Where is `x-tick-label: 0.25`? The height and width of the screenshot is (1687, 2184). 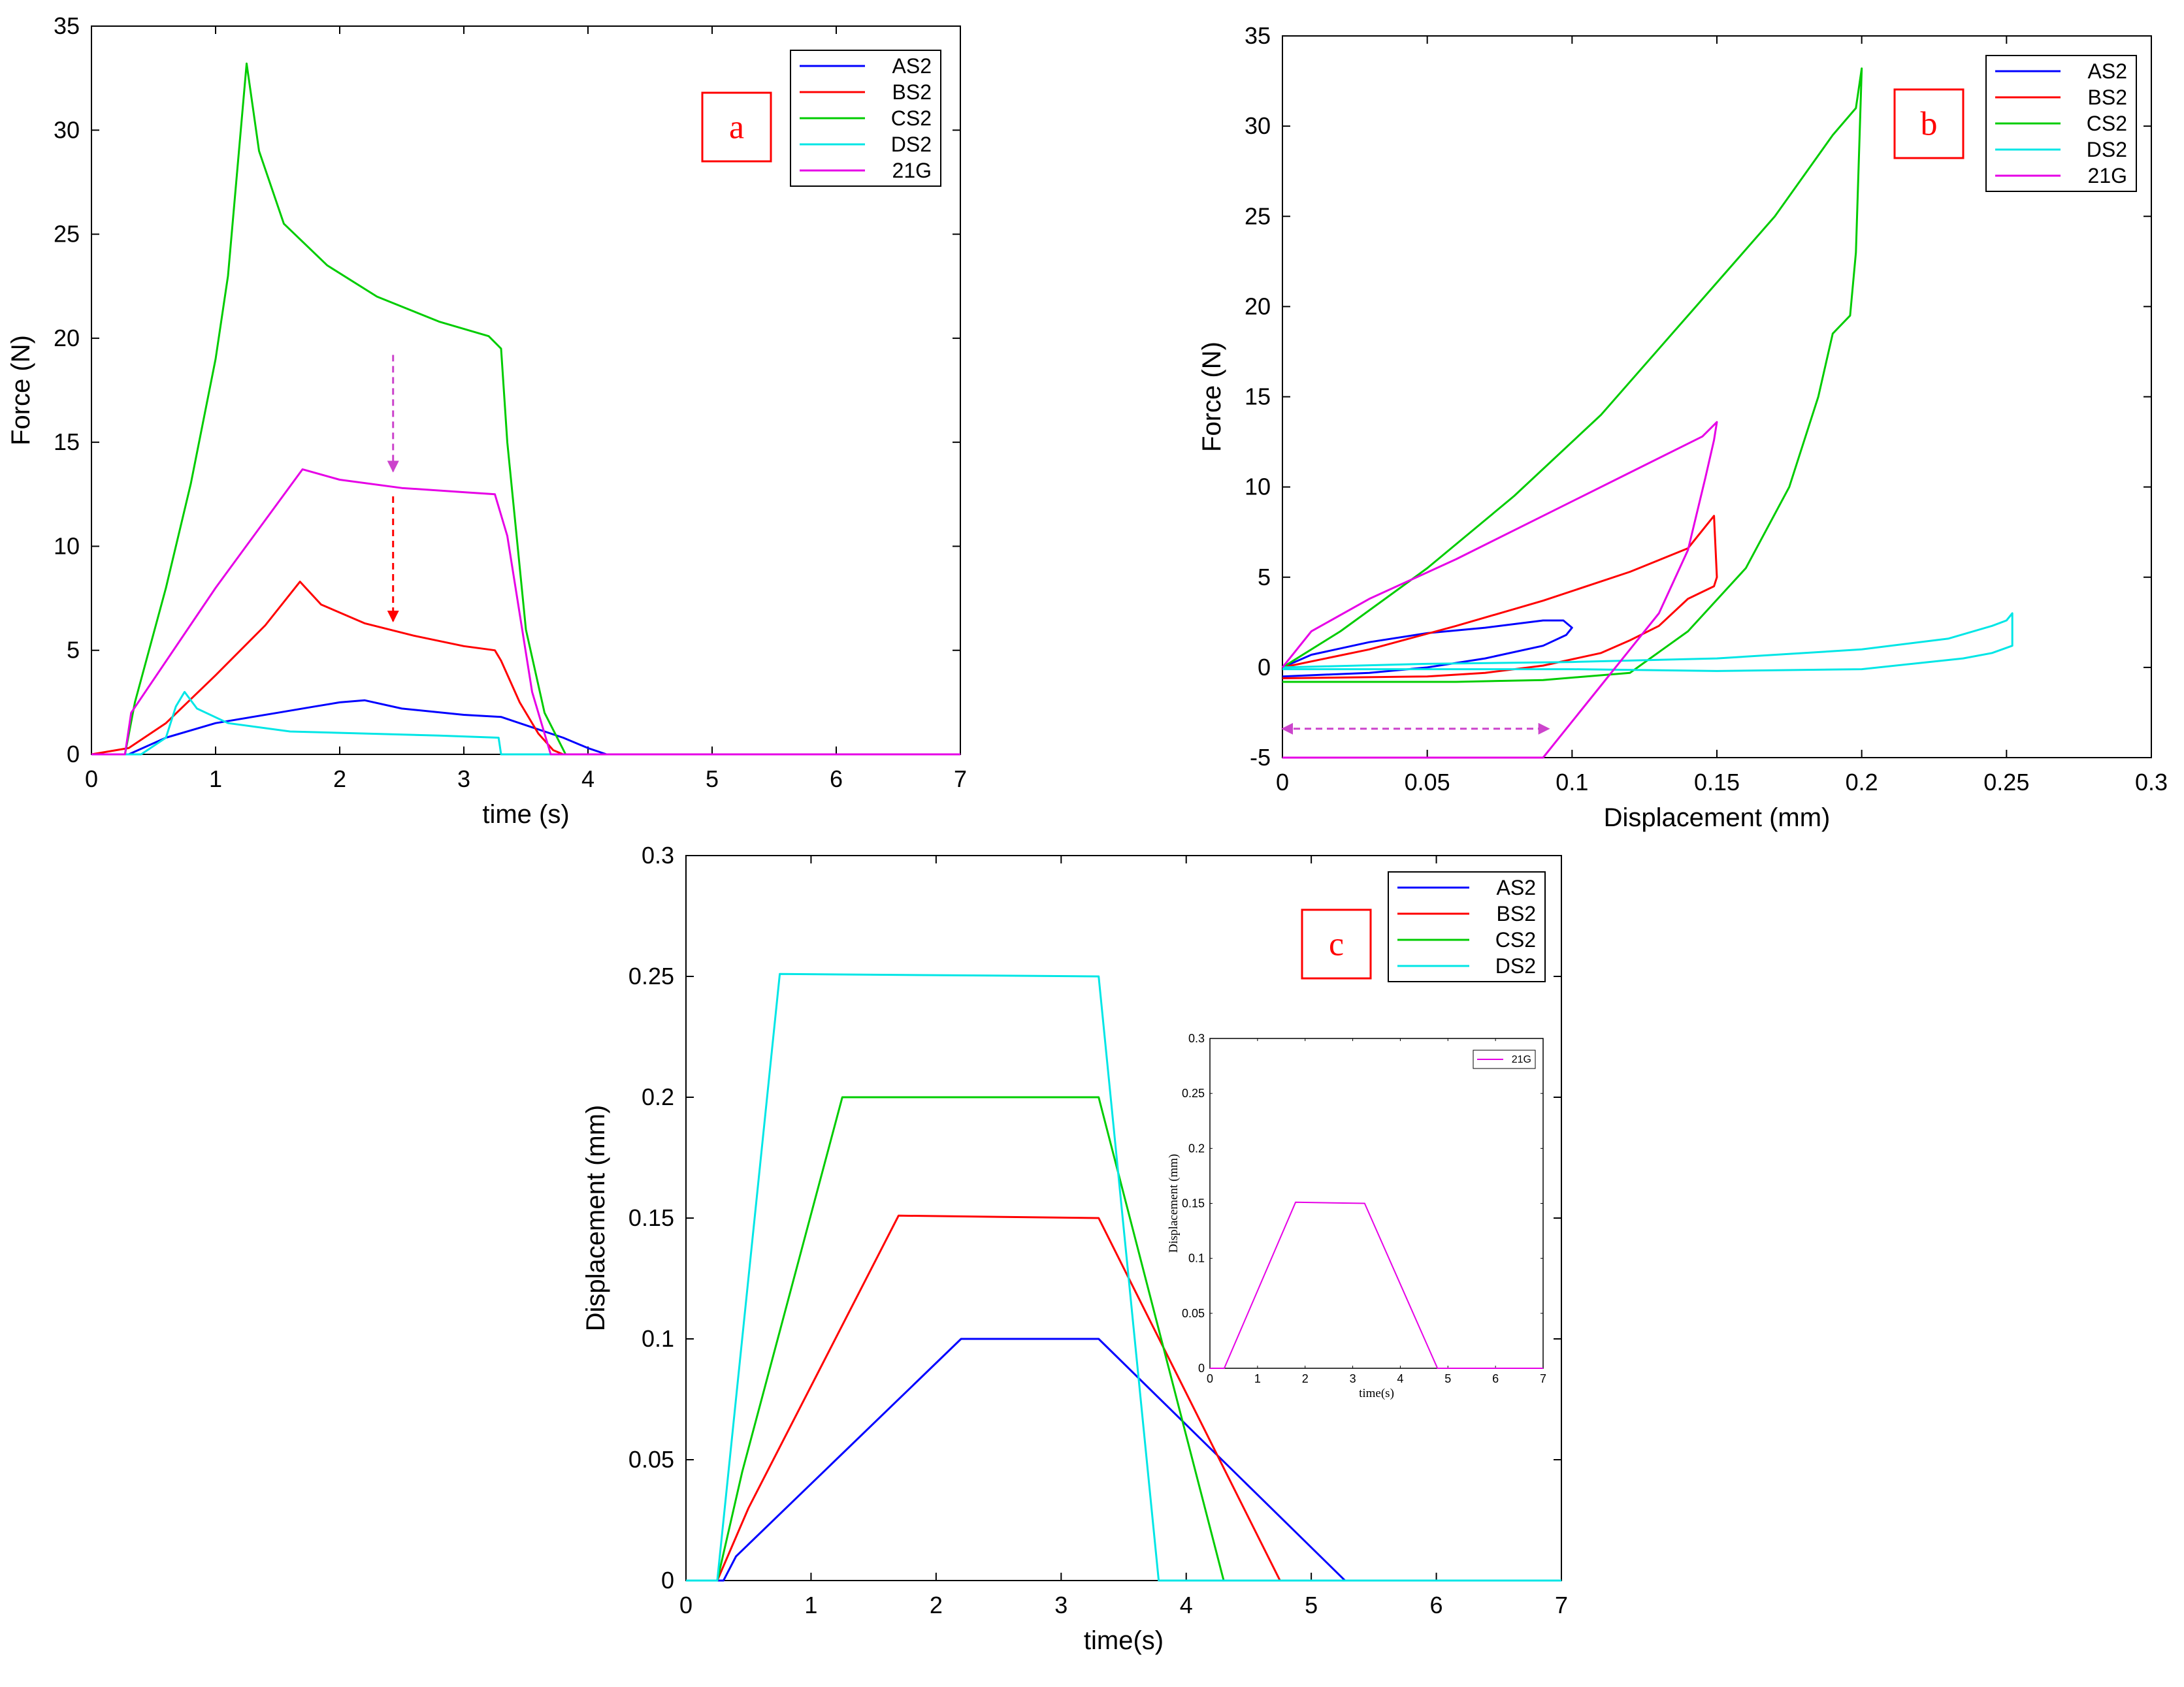
x-tick-label: 0.25 is located at coordinates (2006, 782).